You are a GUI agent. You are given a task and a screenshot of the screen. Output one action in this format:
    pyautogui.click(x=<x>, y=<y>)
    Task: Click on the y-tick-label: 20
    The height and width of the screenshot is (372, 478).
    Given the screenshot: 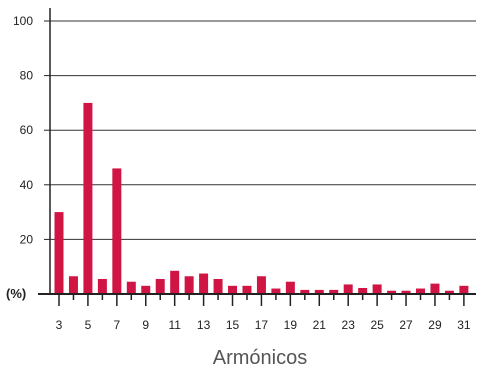 What is the action you would take?
    pyautogui.click(x=27, y=239)
    